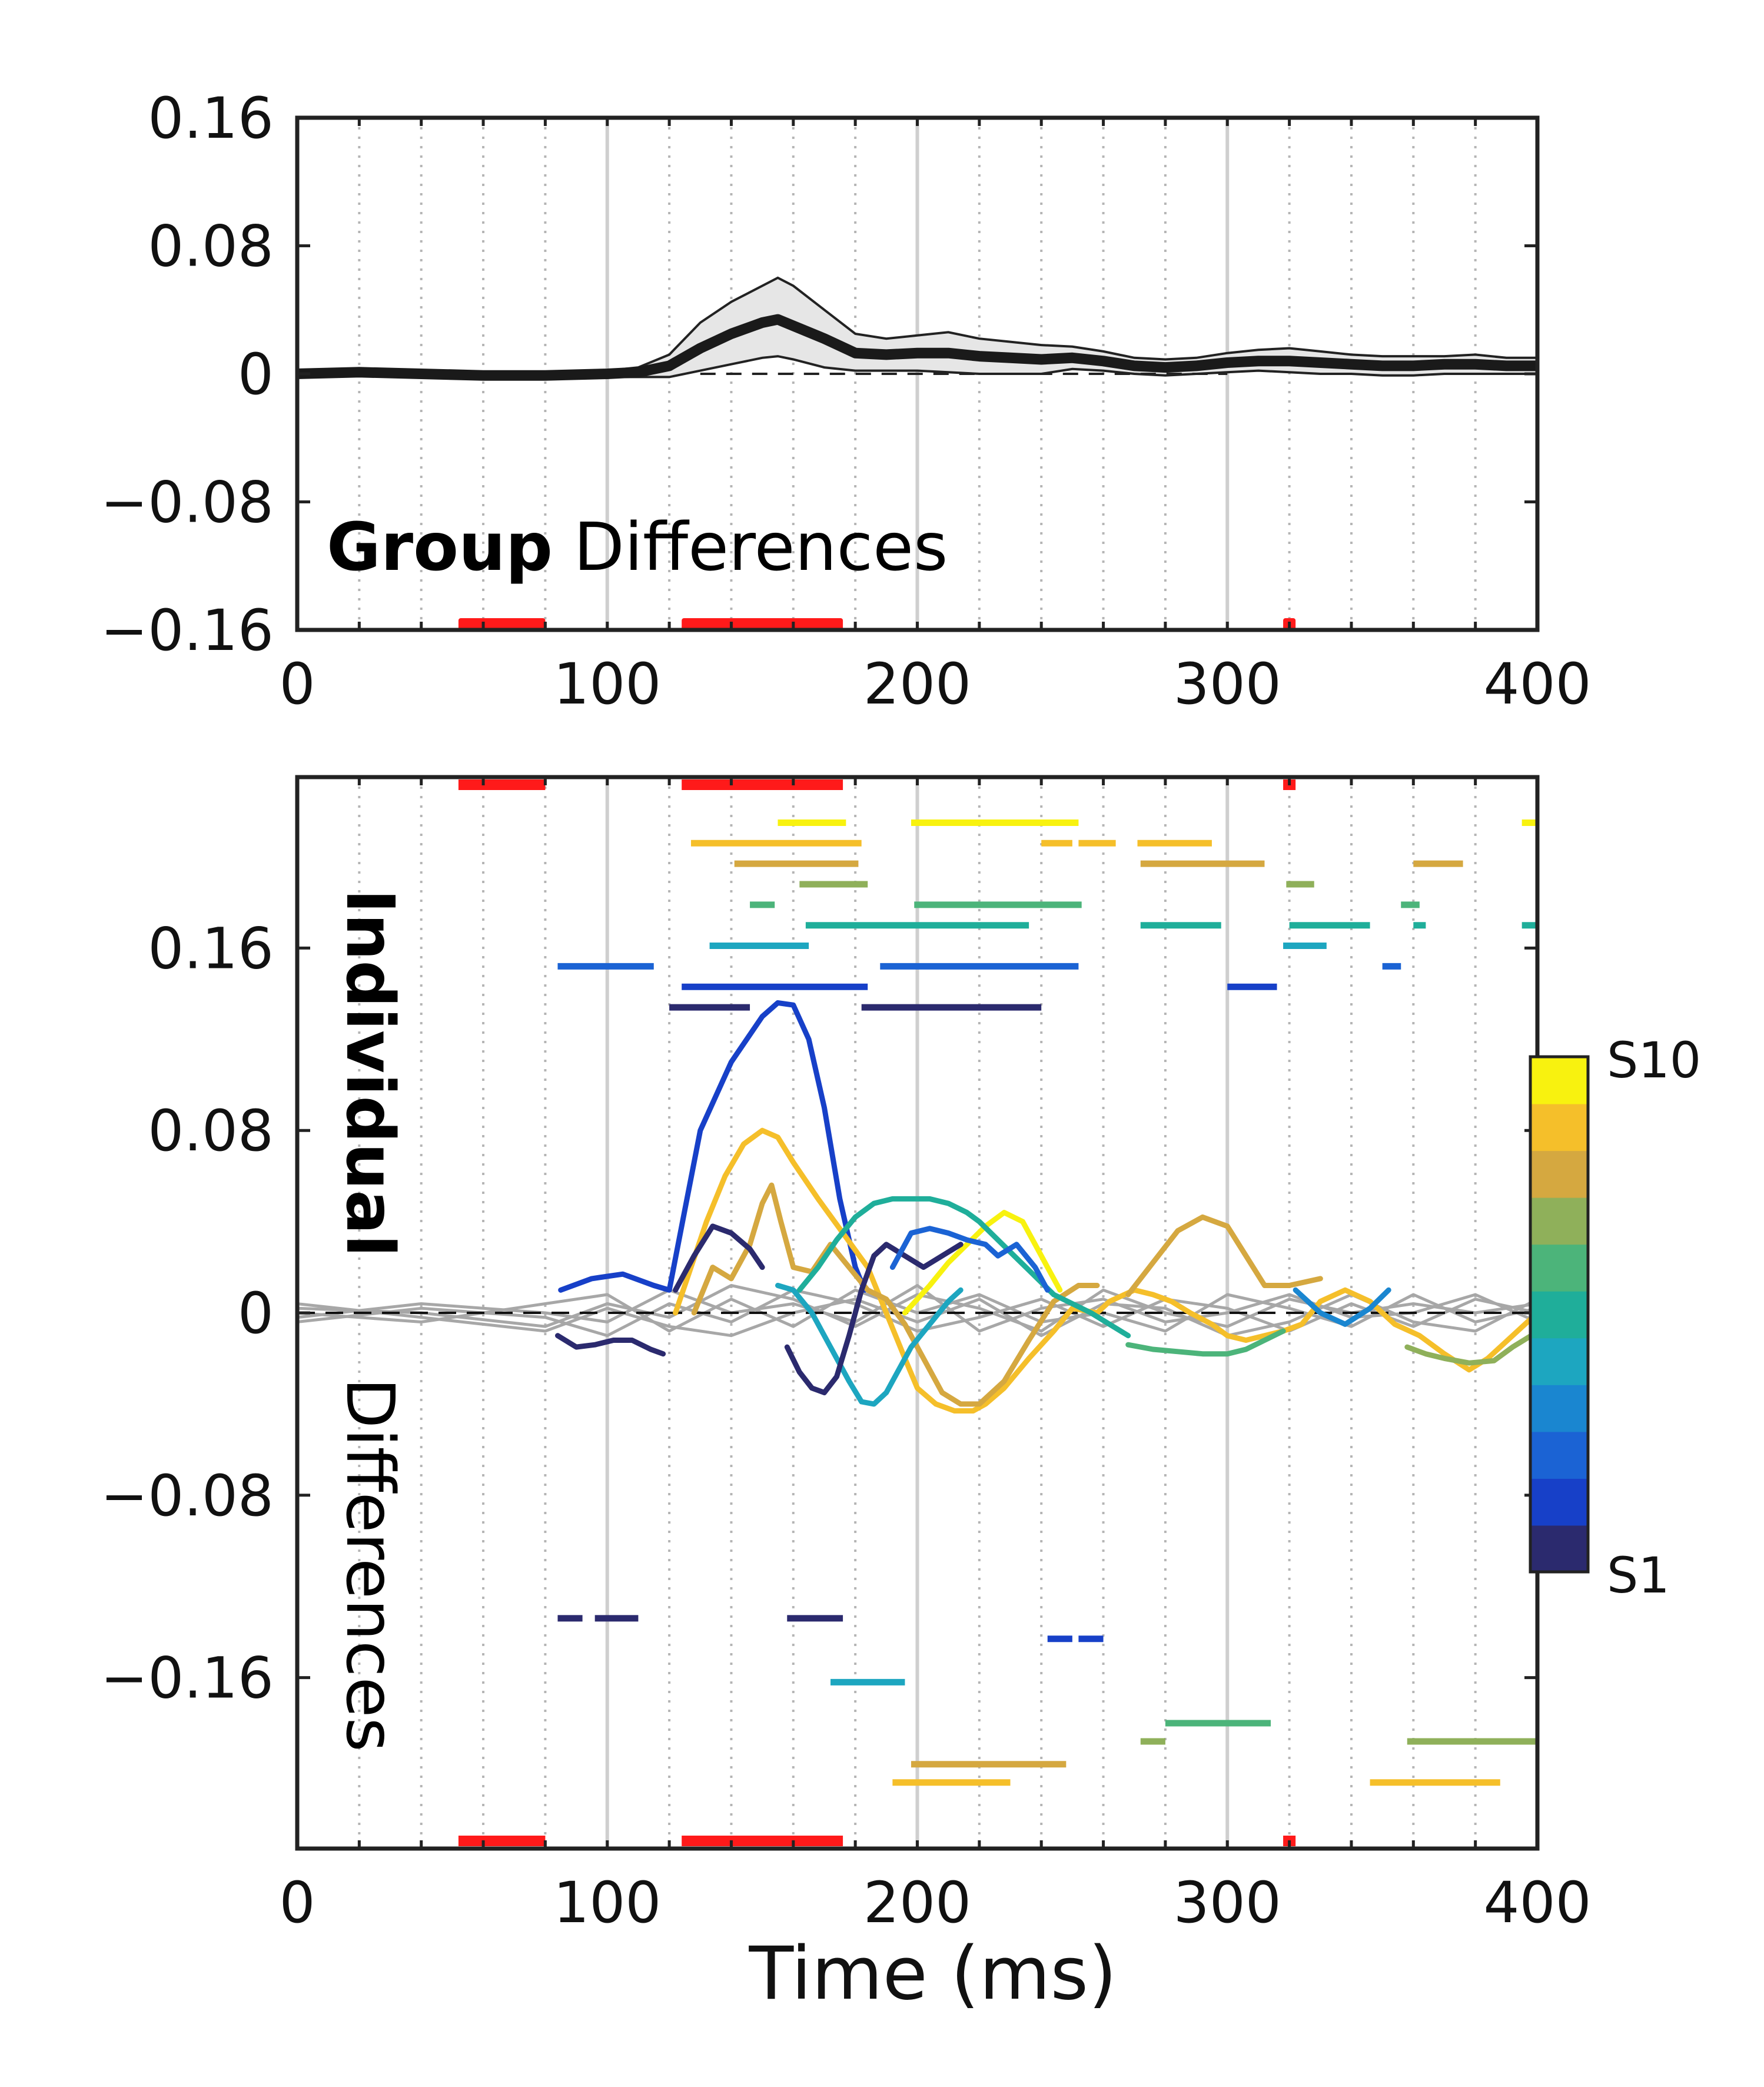 This screenshot has width=1764, height=2087. I want to click on subject-line-s11, so click(982, 1263).